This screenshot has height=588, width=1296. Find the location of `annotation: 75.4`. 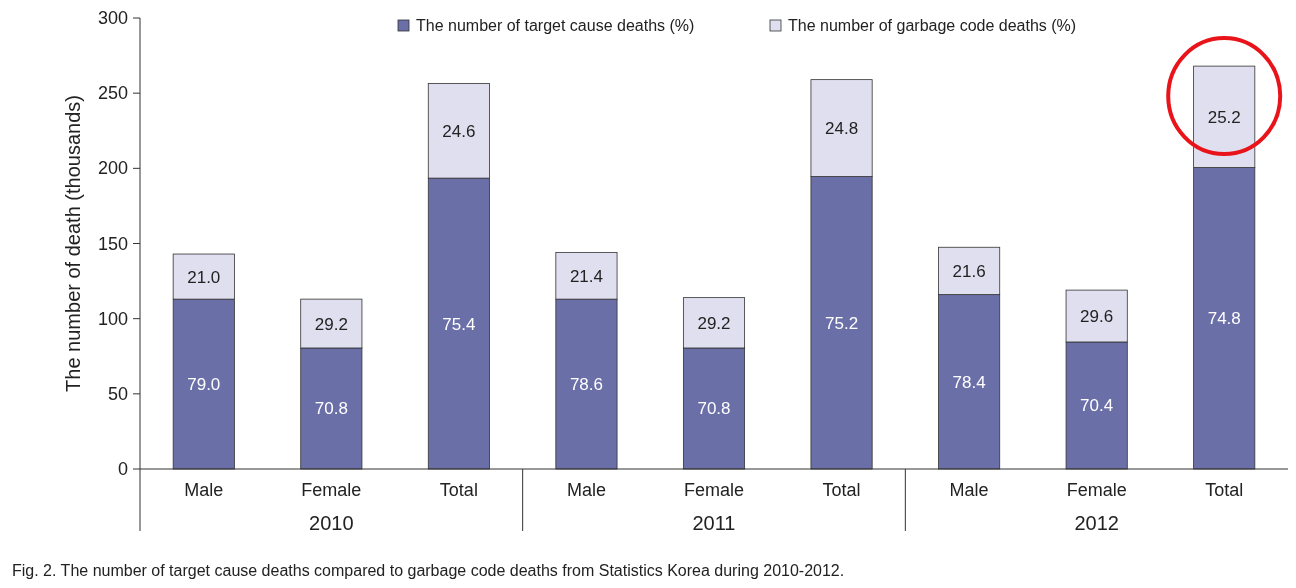

annotation: 75.4 is located at coordinates (459, 324).